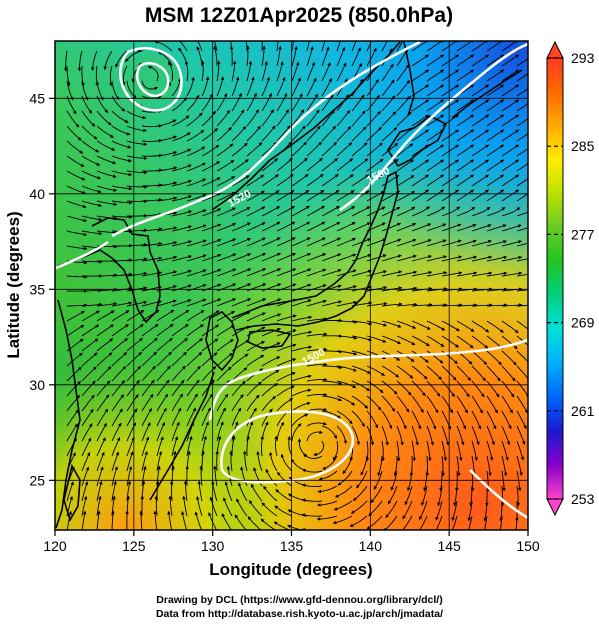 The width and height of the screenshot is (599, 630). I want to click on colorbar-tick-label: 277, so click(583, 234).